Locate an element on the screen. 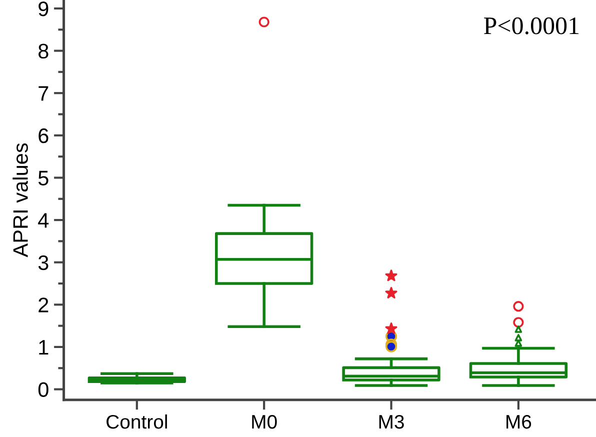  y-tick-label: 1 is located at coordinates (43, 347).